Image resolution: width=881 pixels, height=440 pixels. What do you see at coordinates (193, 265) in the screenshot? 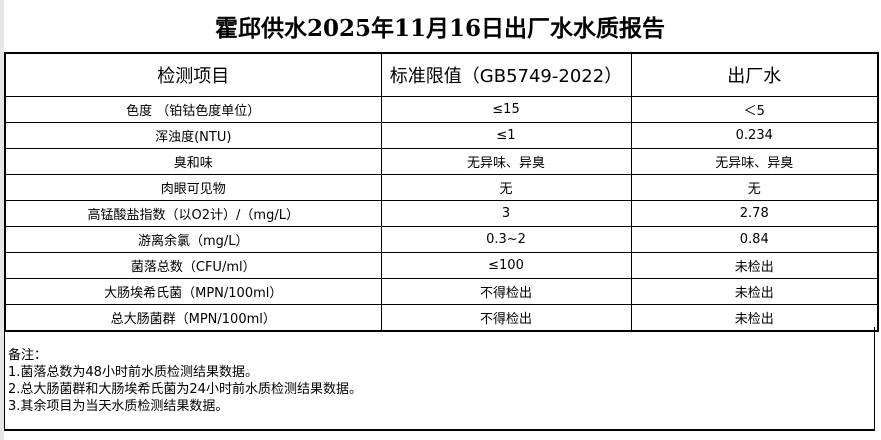
I see `cell-item: 菌落总数（CFU/ml）` at bounding box center [193, 265].